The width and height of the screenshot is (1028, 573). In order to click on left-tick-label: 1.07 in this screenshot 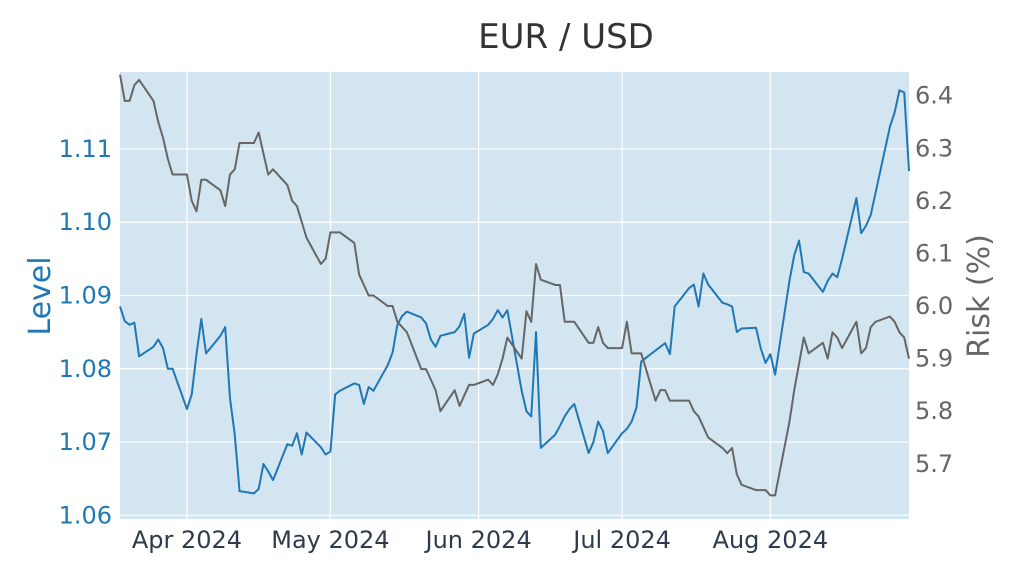, I will do `click(85, 442)`.